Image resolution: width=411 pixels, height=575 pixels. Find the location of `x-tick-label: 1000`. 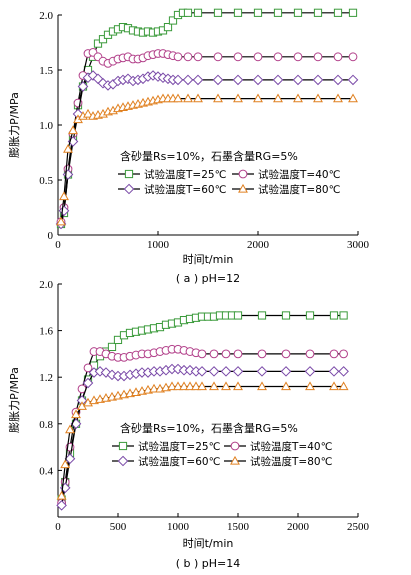

x-tick-label: 1000 is located at coordinates (178, 527).